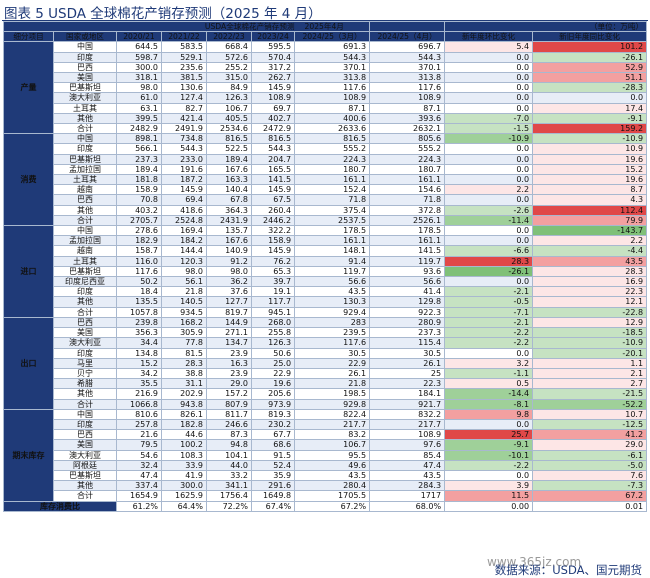 The image size is (650, 578). I want to click on region-cell: 印度, so click(85, 57).